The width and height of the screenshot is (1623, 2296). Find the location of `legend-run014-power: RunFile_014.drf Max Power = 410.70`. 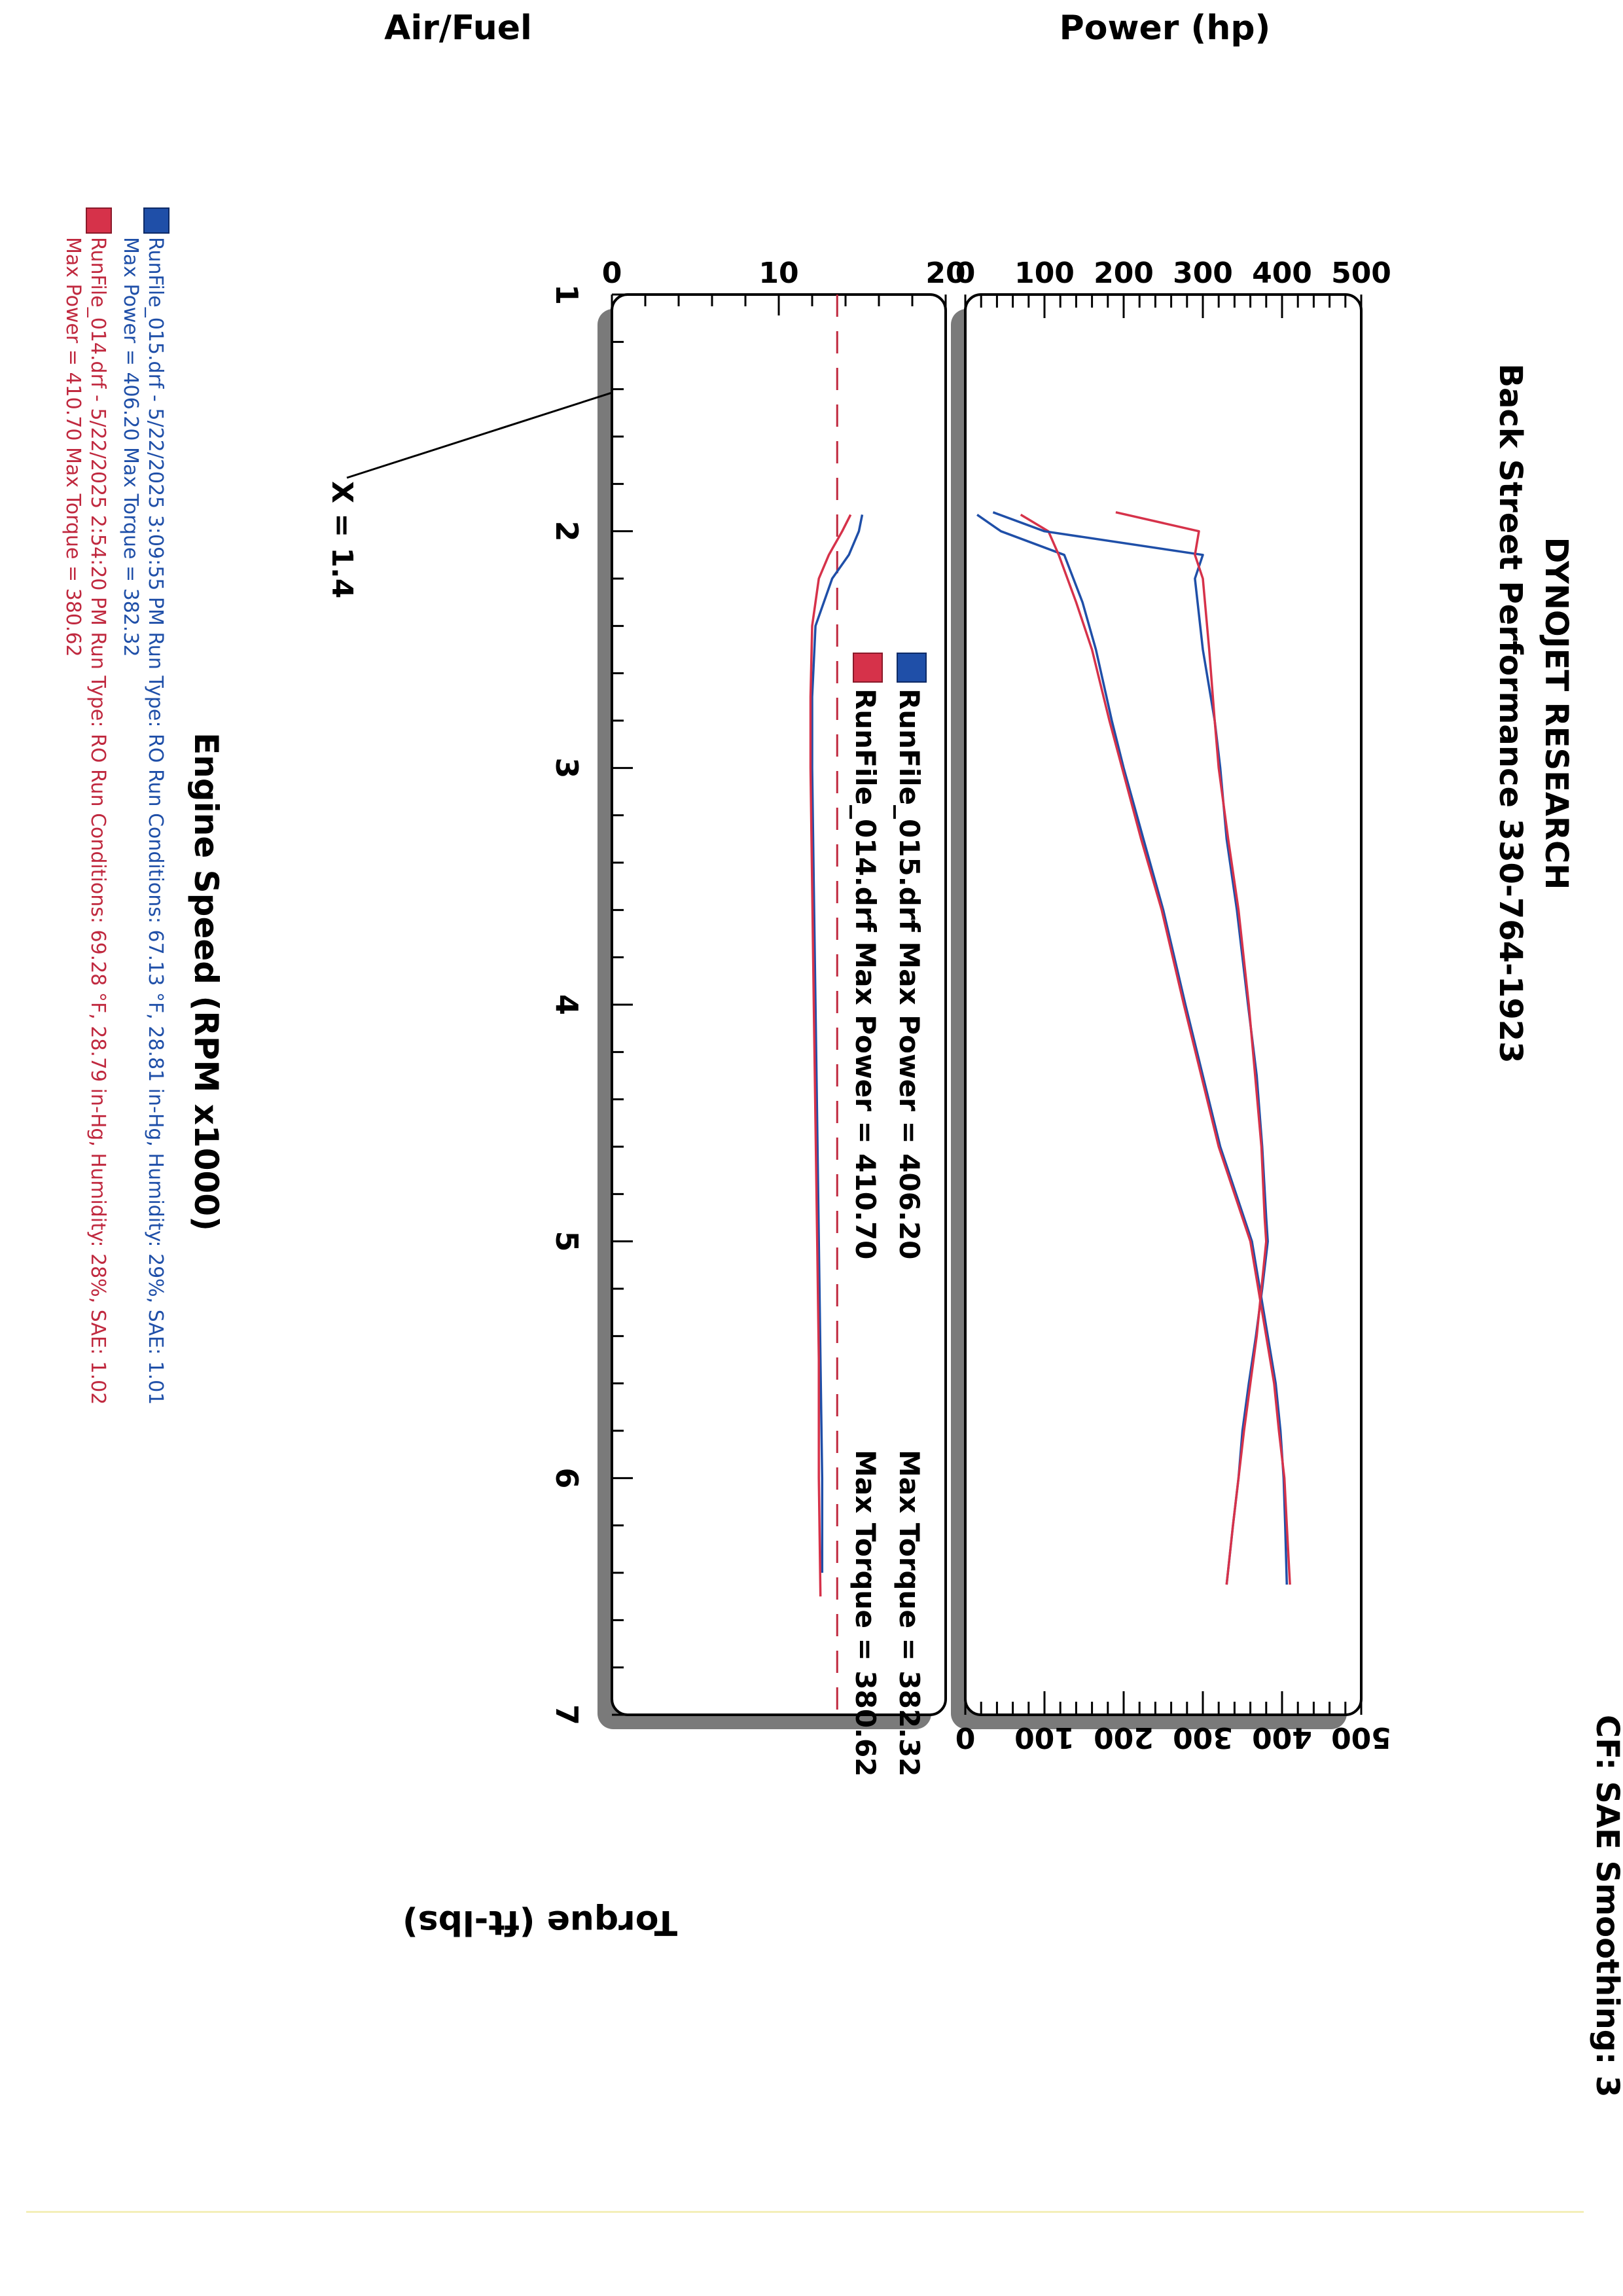

legend-run014-power: RunFile_014.drf Max Power = 410.70 is located at coordinates (865, 974).